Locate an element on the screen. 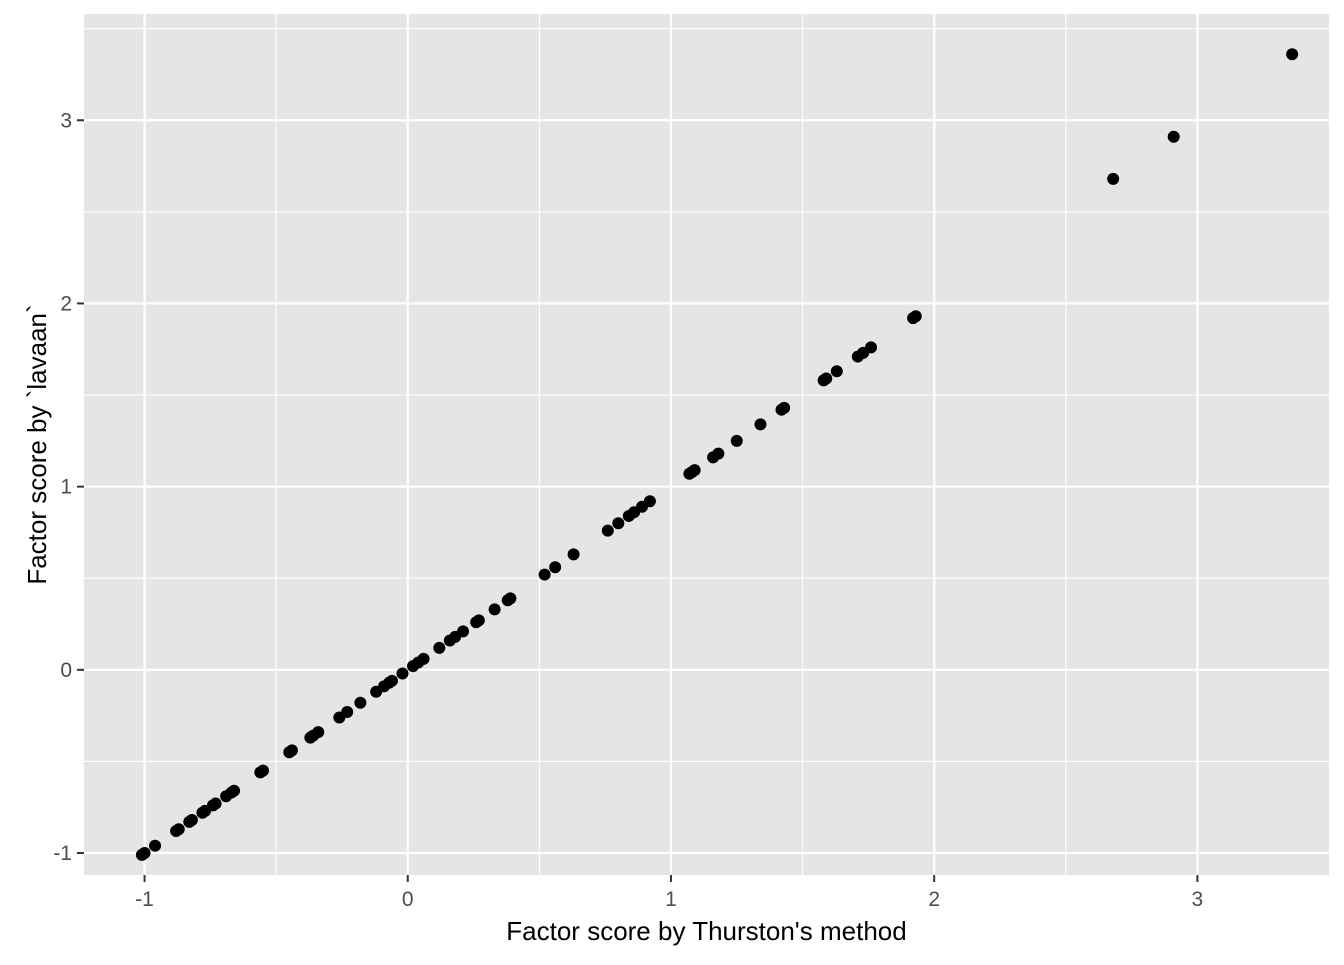 The image size is (1344, 965). x-tick-label: 3 is located at coordinates (1198, 899).